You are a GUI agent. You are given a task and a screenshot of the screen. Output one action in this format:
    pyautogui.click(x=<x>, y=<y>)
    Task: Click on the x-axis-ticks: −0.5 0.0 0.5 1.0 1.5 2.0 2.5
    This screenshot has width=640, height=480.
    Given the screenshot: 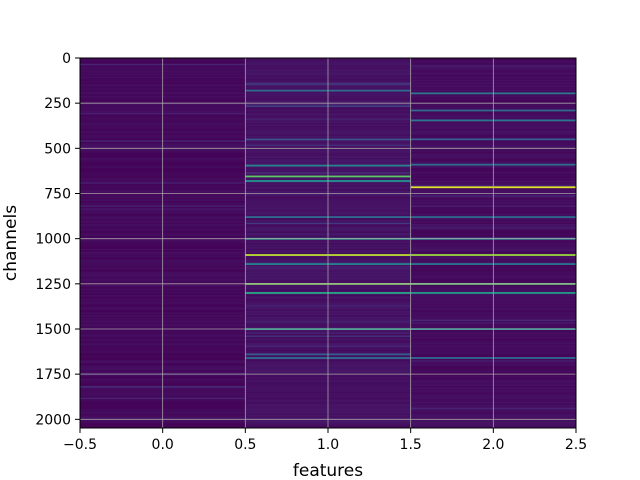 What is the action you would take?
    pyautogui.click(x=325, y=440)
    